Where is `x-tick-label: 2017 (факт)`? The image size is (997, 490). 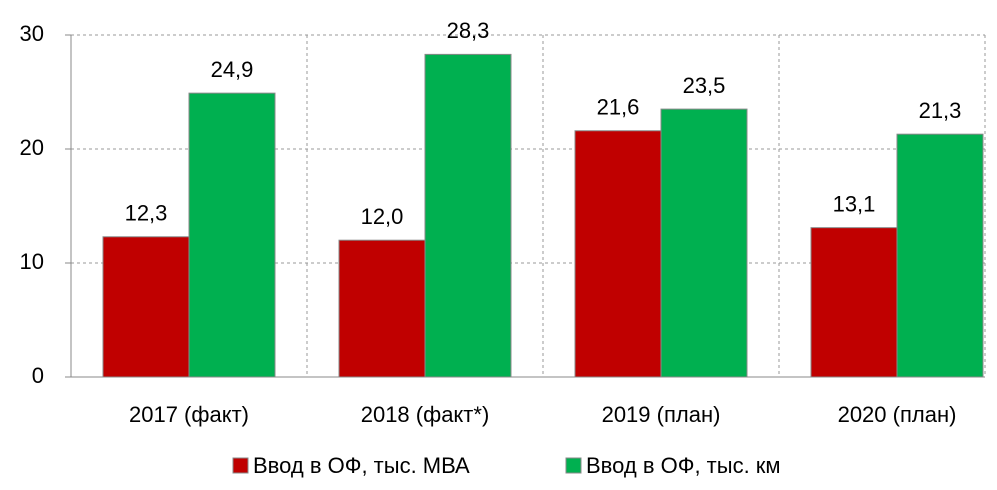
x-tick-label: 2017 (факт) is located at coordinates (189, 414).